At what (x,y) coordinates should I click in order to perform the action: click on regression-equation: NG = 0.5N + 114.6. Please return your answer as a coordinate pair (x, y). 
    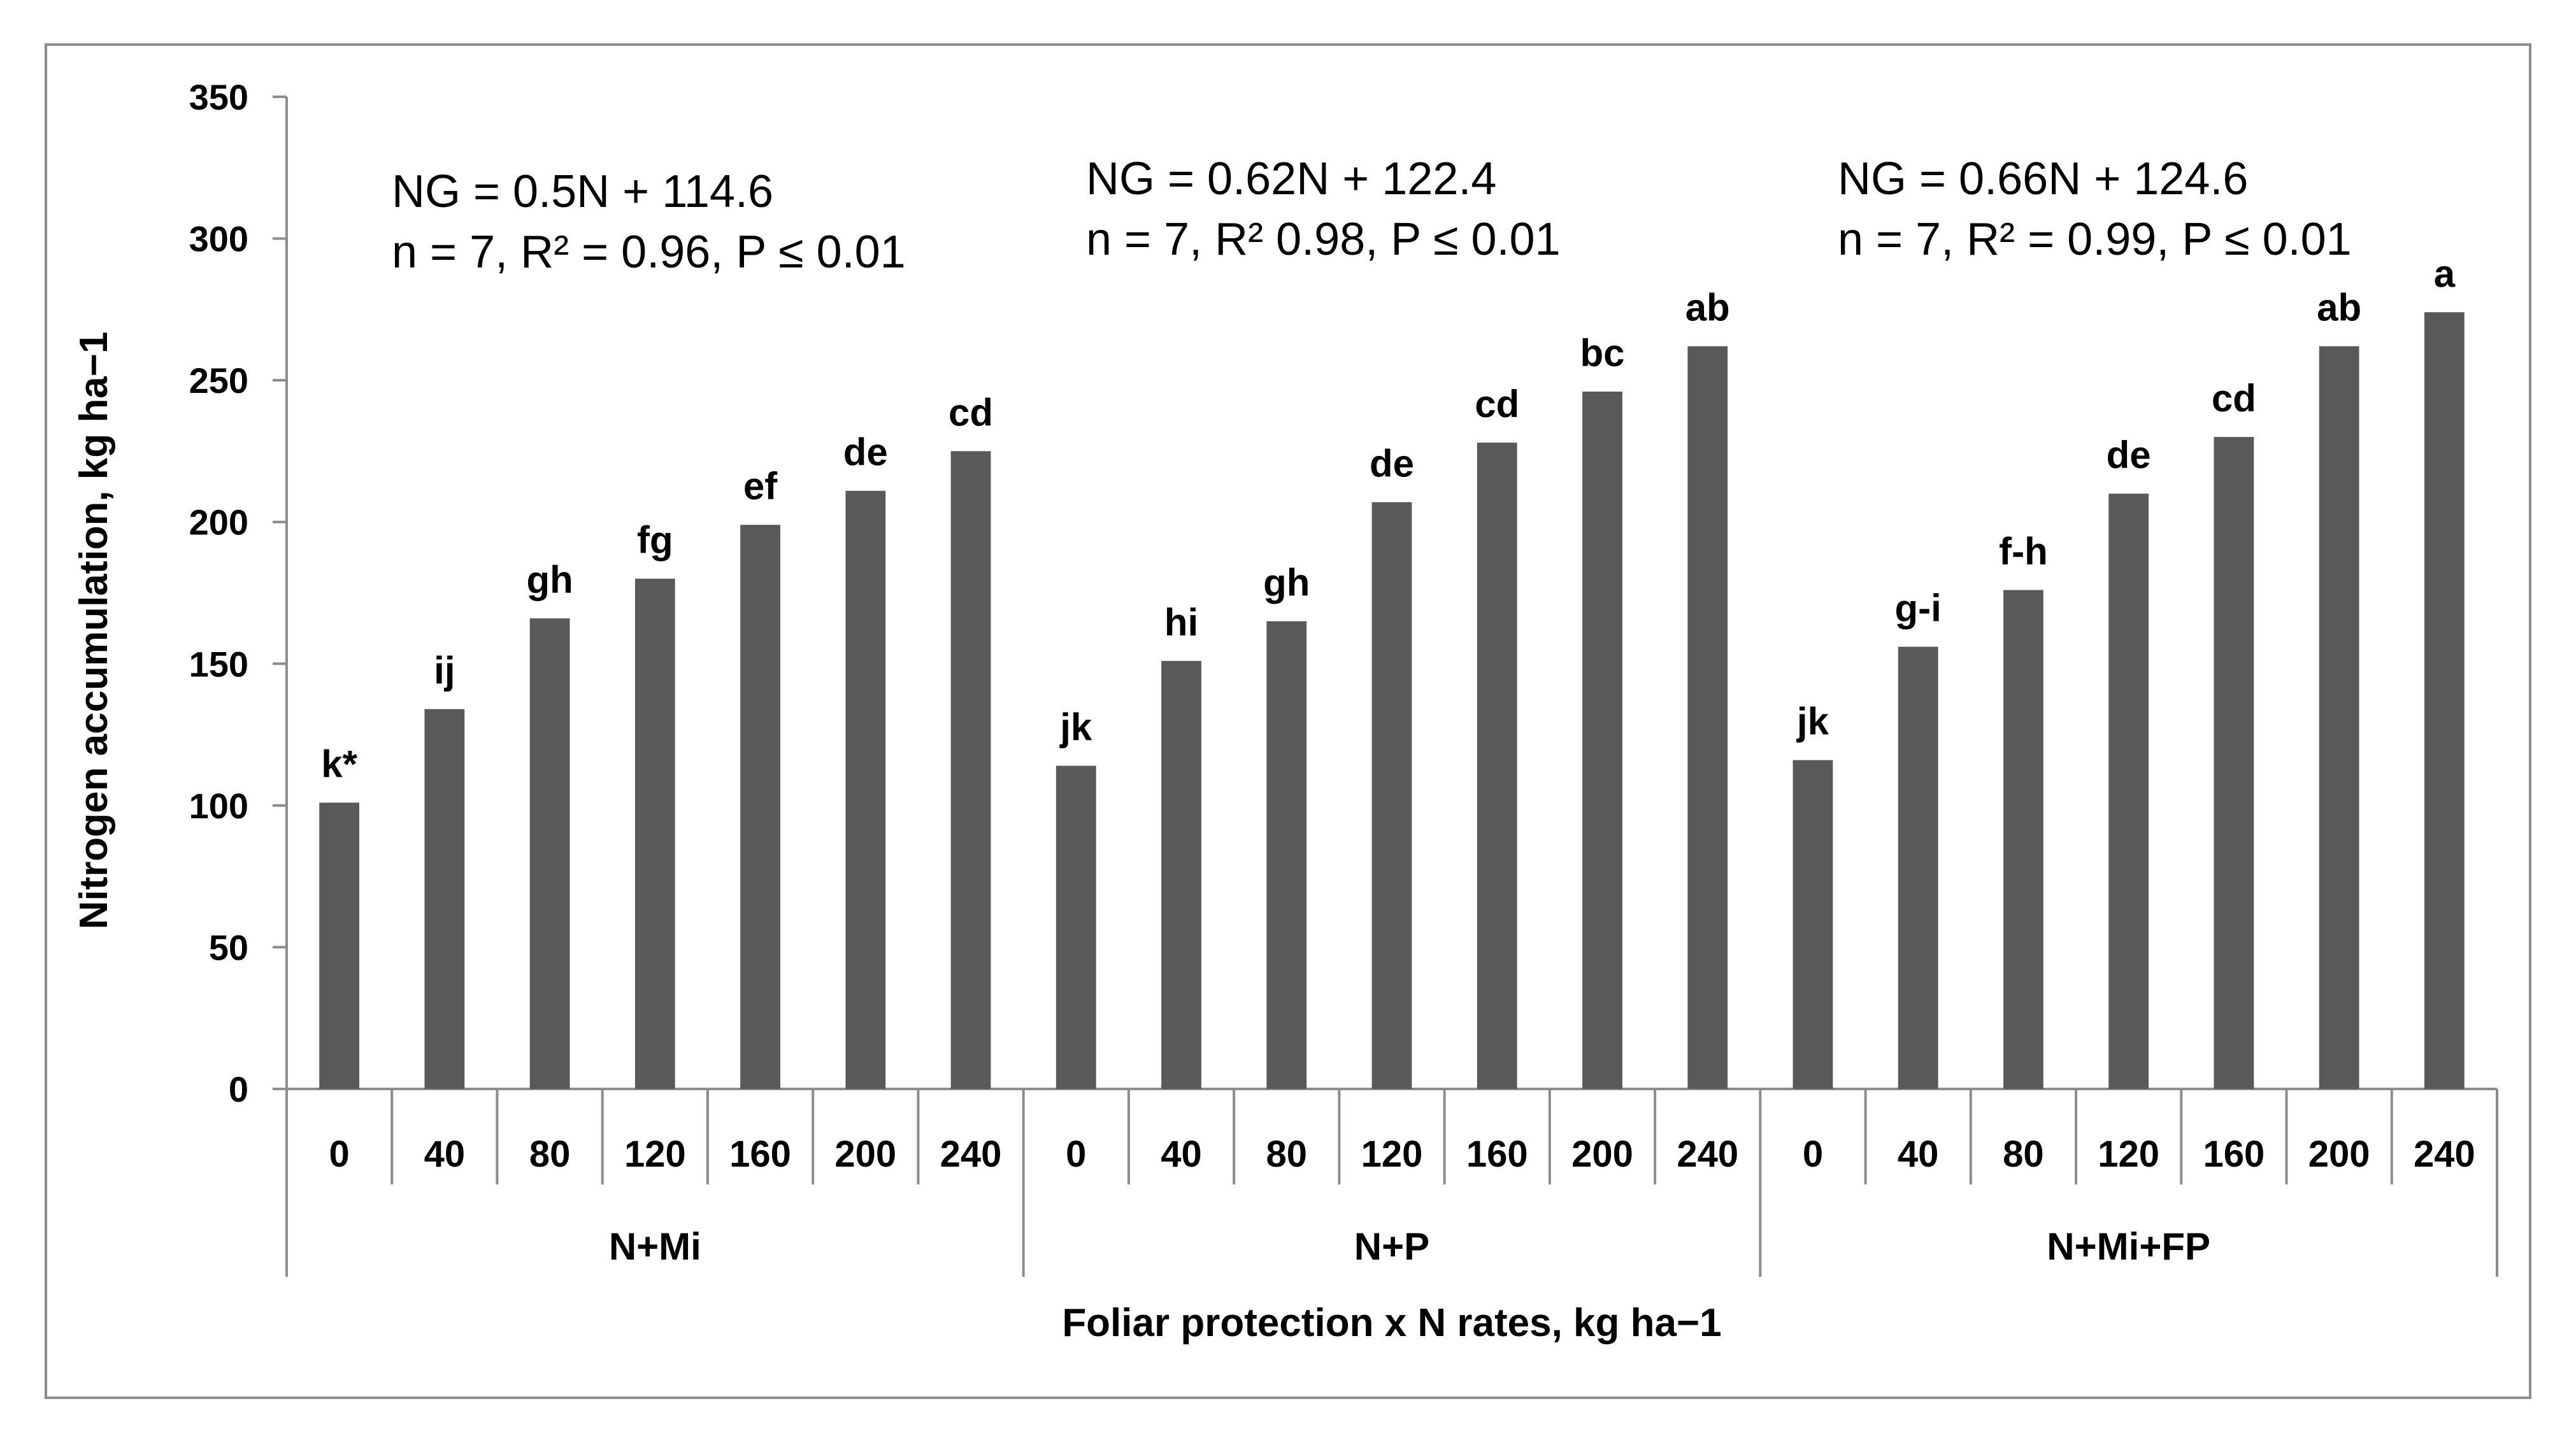
    Looking at the image, I should click on (582, 191).